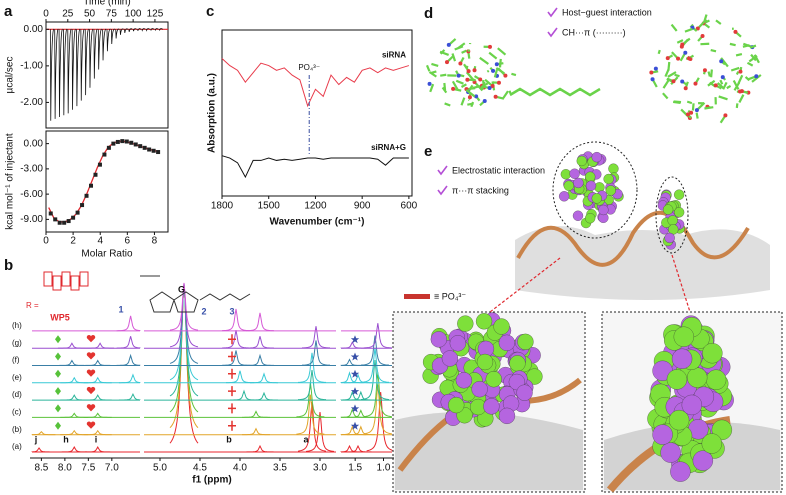 The image size is (786, 495). Describe the element at coordinates (642, 263) in the screenshot. I see `surface` at that location.